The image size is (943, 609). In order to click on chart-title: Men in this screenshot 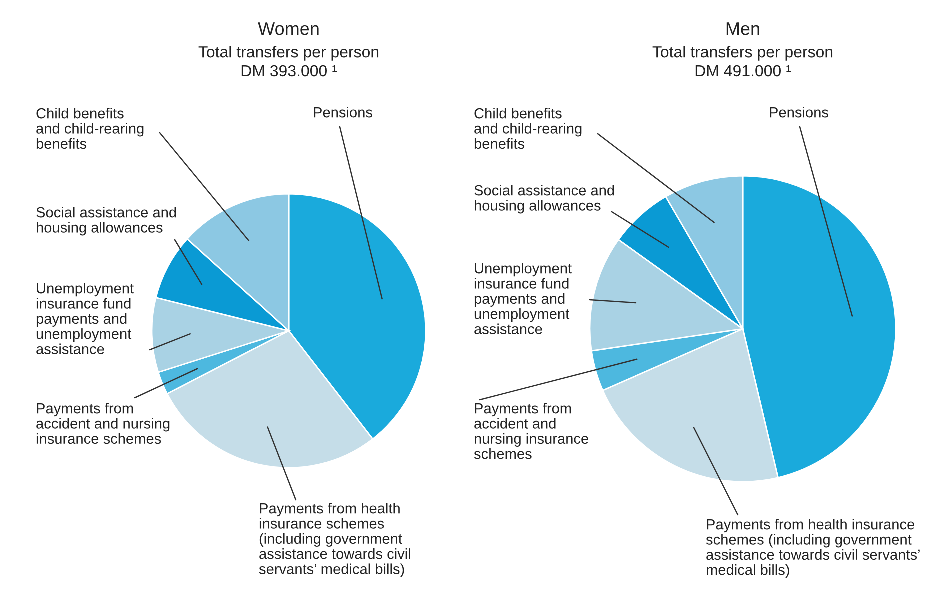, I will do `click(743, 29)`.